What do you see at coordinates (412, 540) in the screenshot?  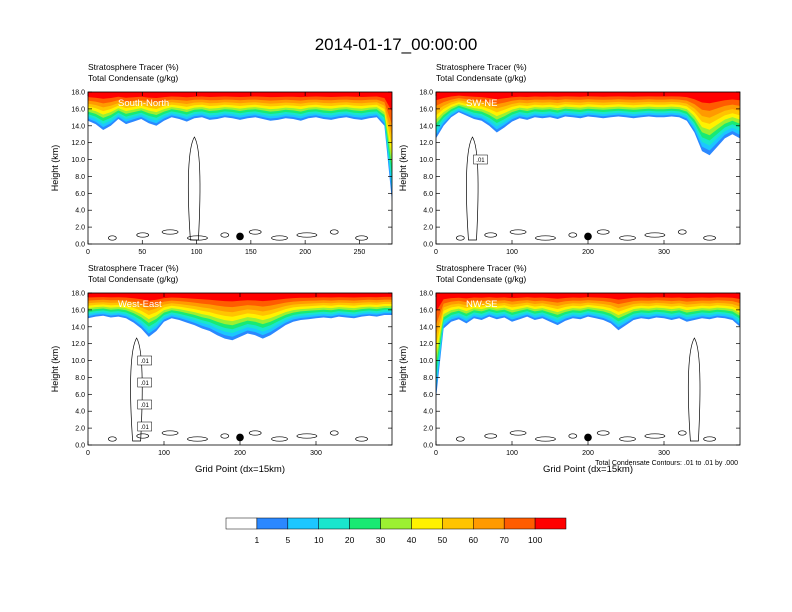 I see `colorbar-label: 40` at bounding box center [412, 540].